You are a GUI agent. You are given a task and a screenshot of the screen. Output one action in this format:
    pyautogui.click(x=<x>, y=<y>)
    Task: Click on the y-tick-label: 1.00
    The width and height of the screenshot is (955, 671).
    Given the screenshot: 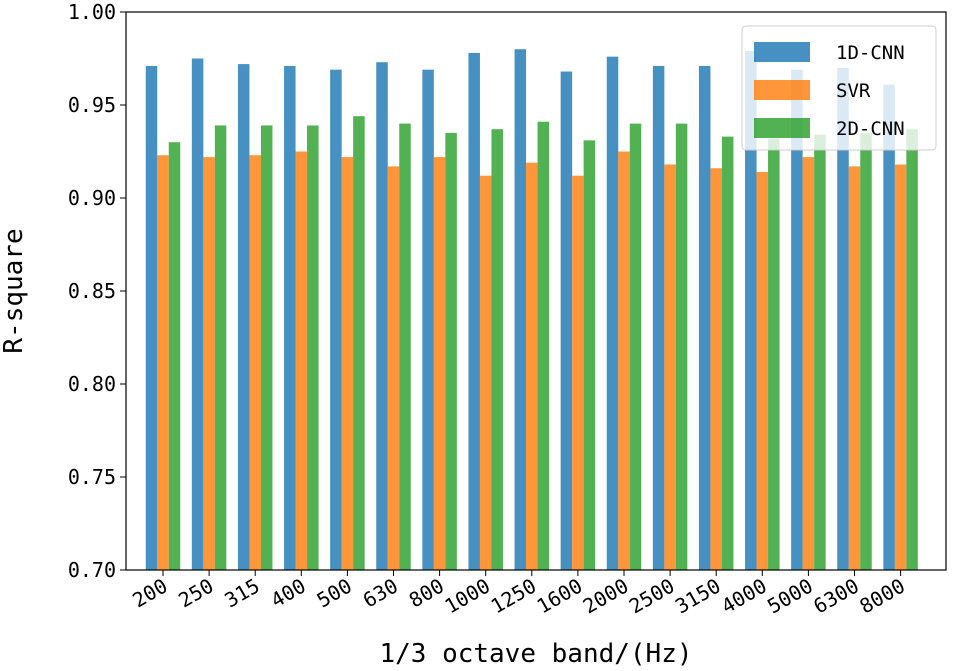 What is the action you would take?
    pyautogui.click(x=92, y=12)
    